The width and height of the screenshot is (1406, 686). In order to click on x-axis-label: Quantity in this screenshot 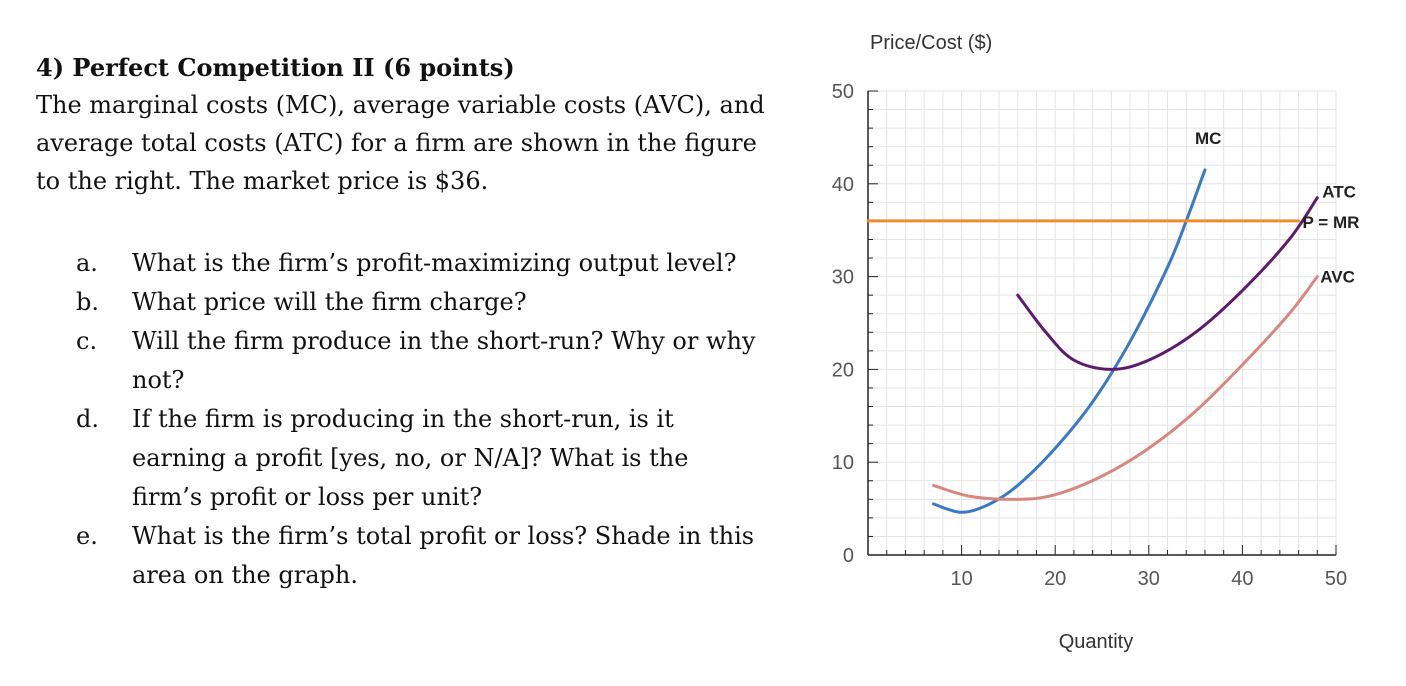, I will do `click(1096, 642)`.